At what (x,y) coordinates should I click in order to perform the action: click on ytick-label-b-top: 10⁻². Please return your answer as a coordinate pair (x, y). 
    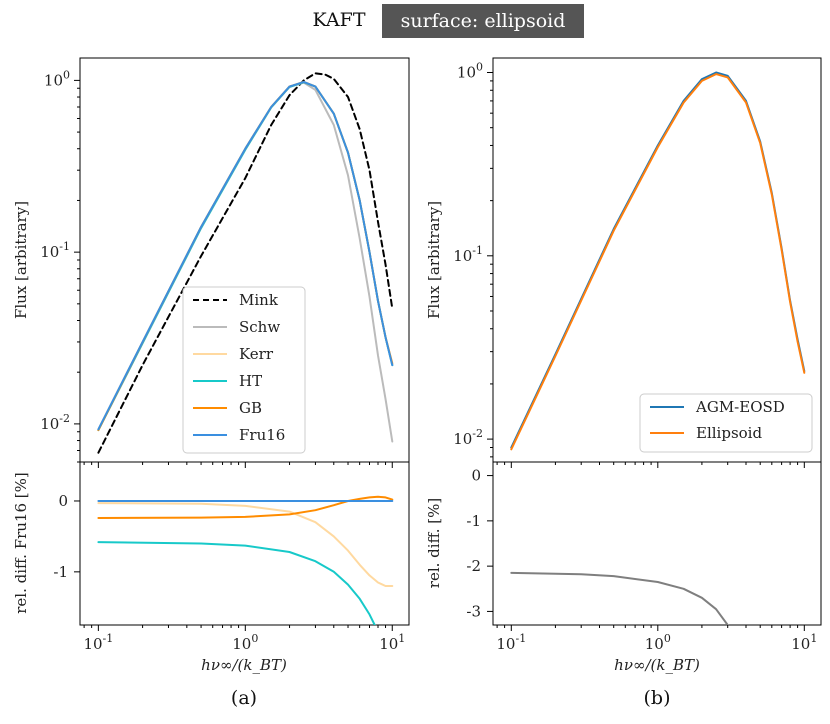
    Looking at the image, I should click on (468, 437).